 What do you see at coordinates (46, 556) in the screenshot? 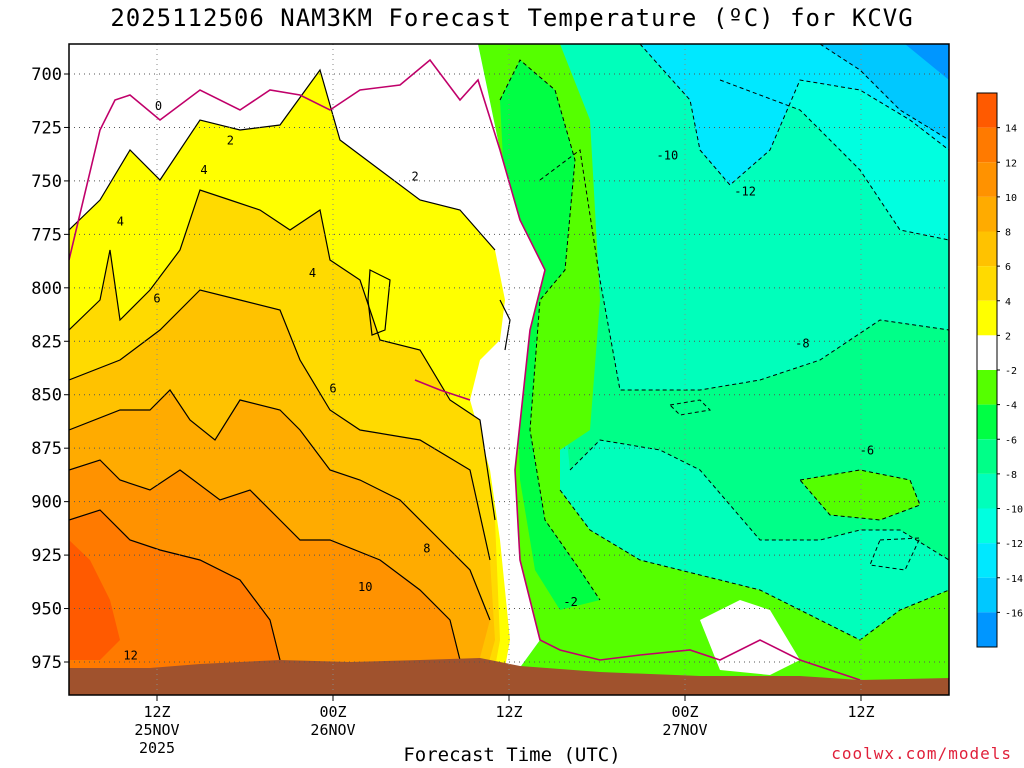
I see `y-tick-label: 925` at bounding box center [46, 556].